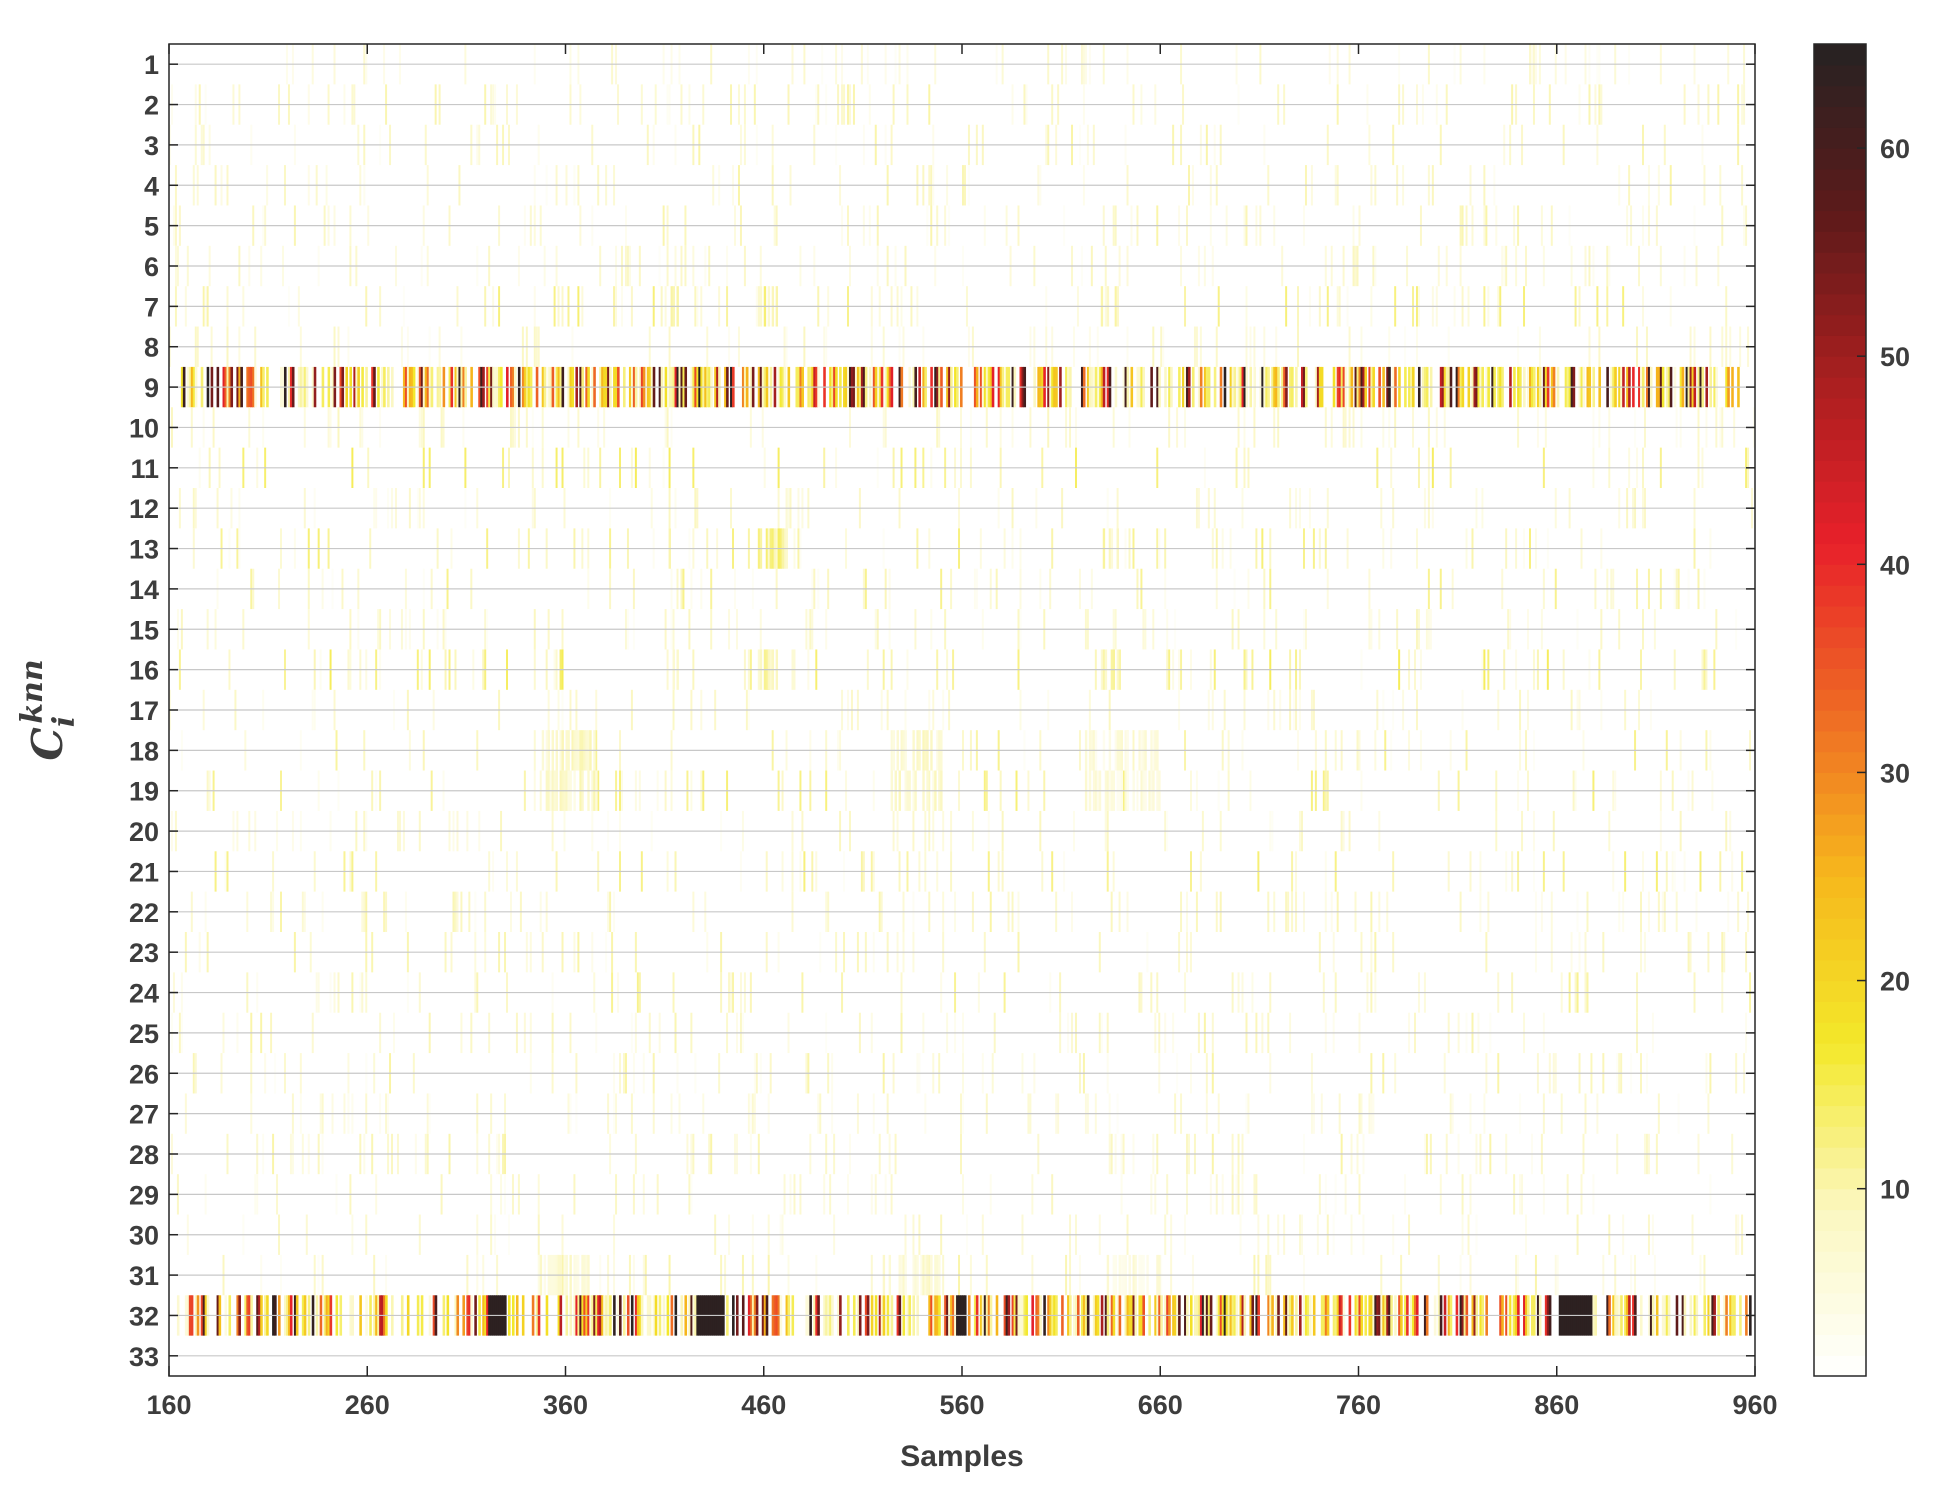  Describe the element at coordinates (144, 1236) in the screenshot. I see `y-tick-label: 30` at that location.